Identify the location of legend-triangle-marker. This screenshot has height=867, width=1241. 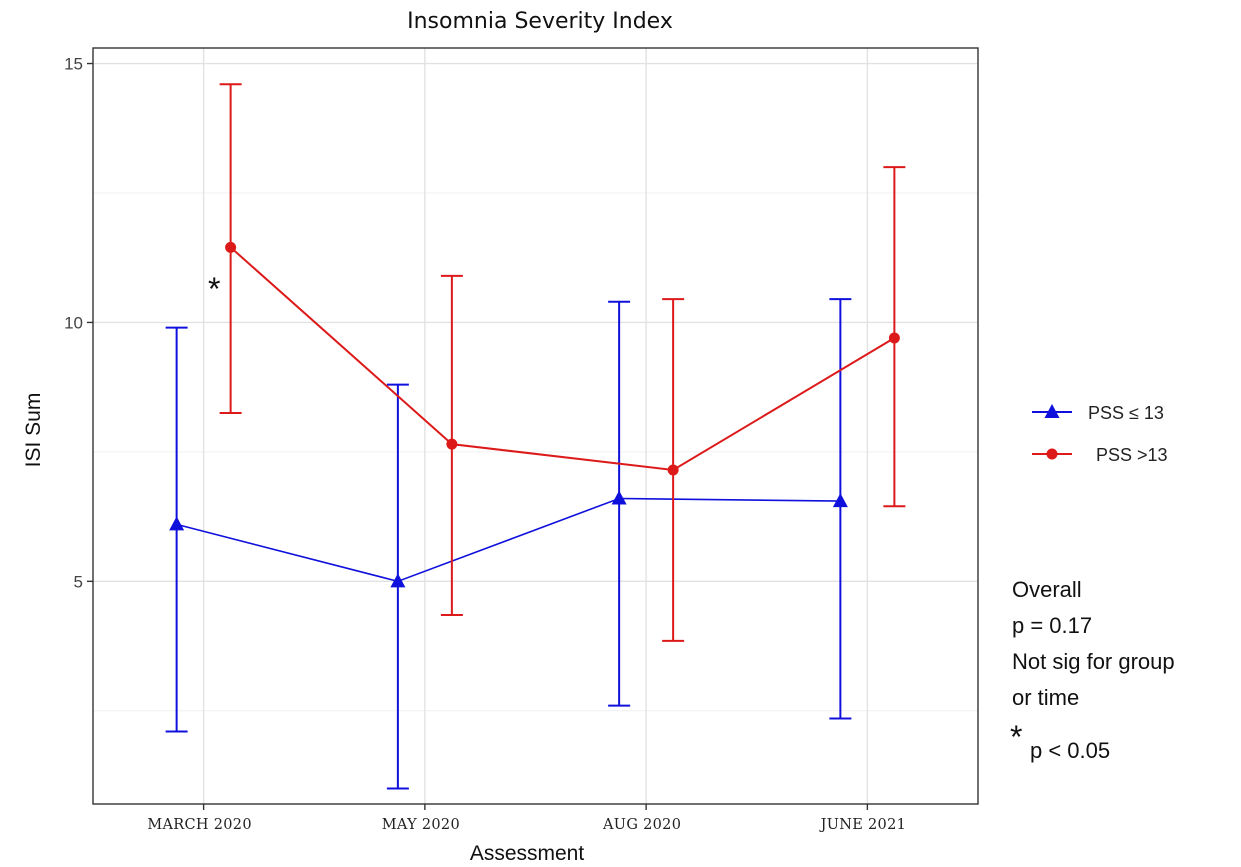
(1052, 411).